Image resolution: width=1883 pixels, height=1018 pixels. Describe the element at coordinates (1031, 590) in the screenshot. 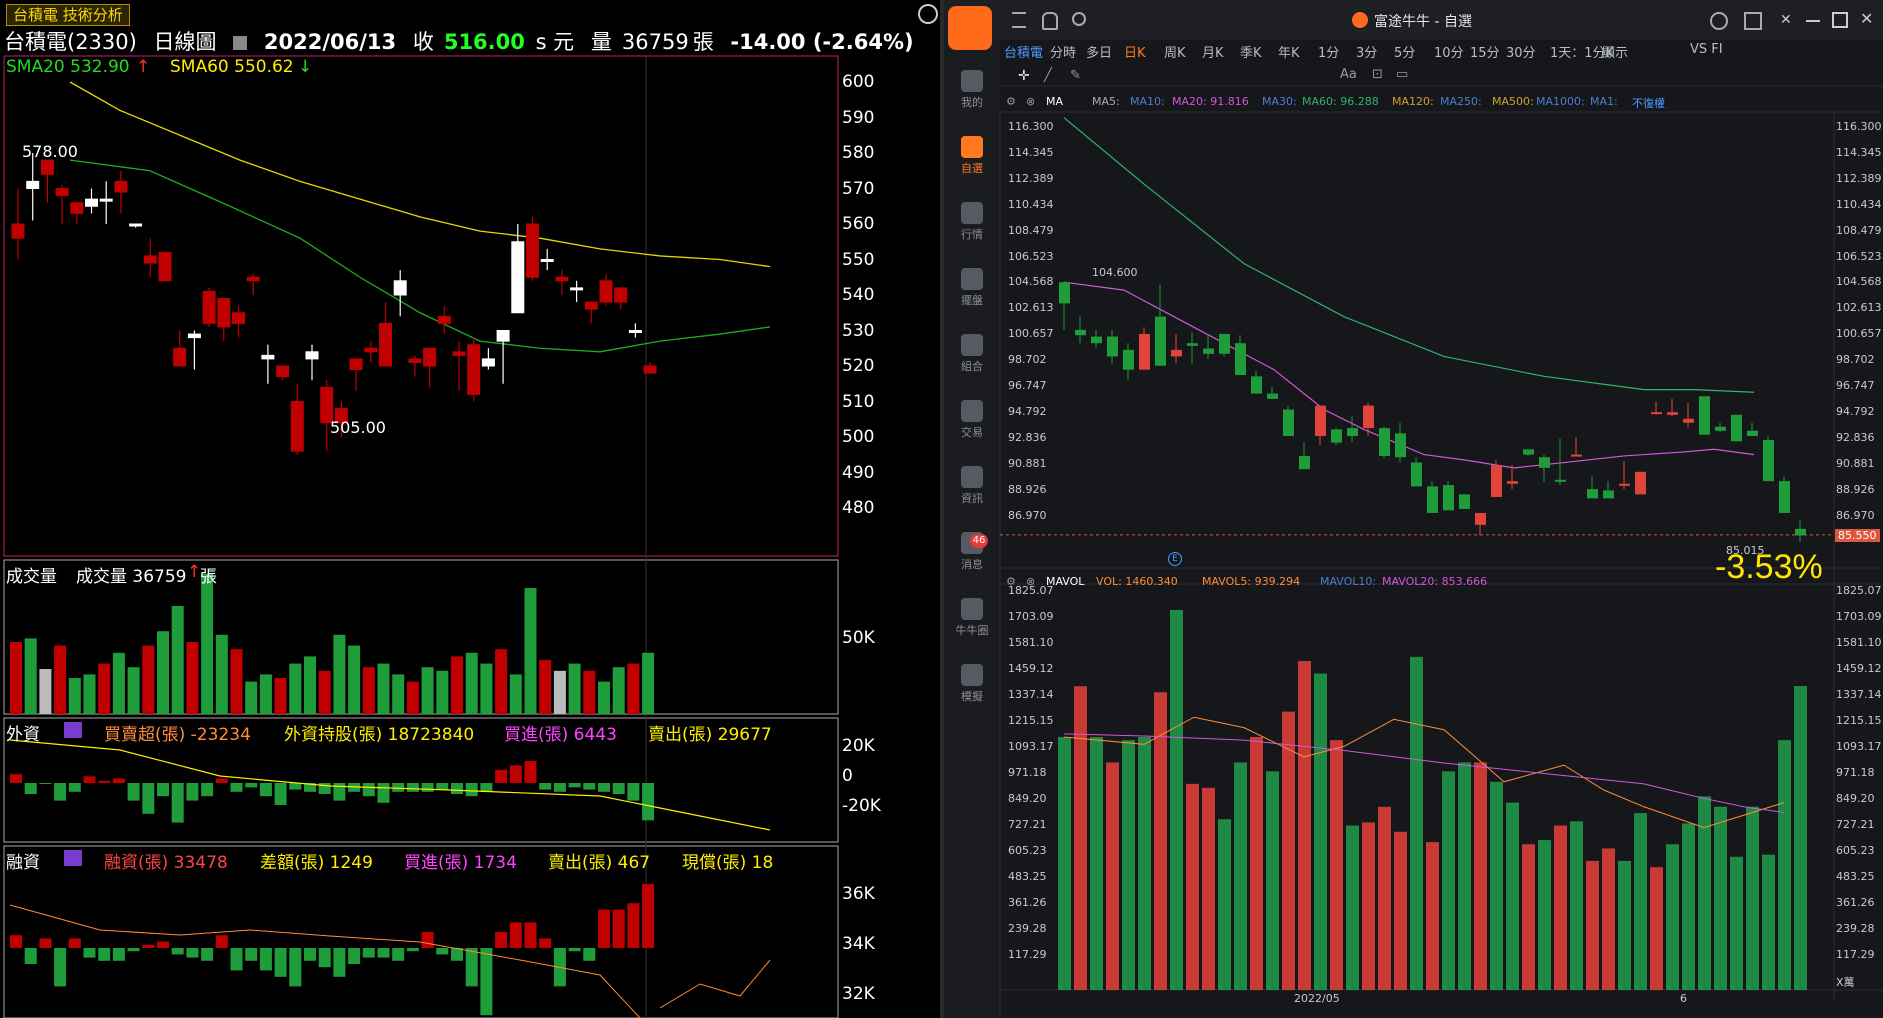

I see `vol-tick-left: 1825.07` at that location.